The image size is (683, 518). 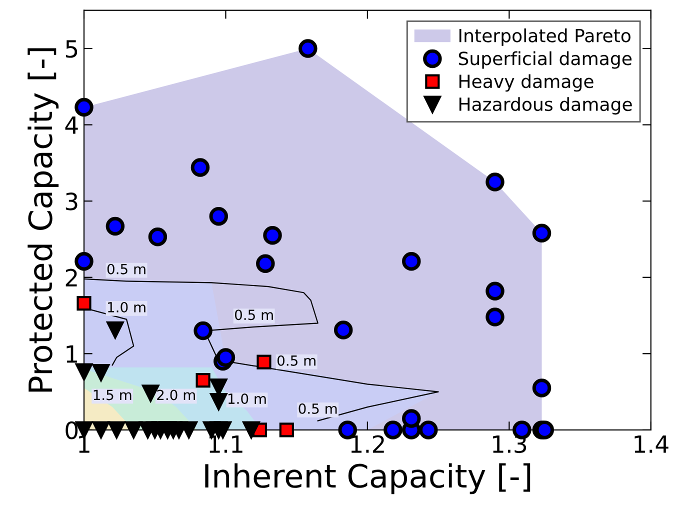 I want to click on y-tick-label: 0, so click(x=72, y=430).